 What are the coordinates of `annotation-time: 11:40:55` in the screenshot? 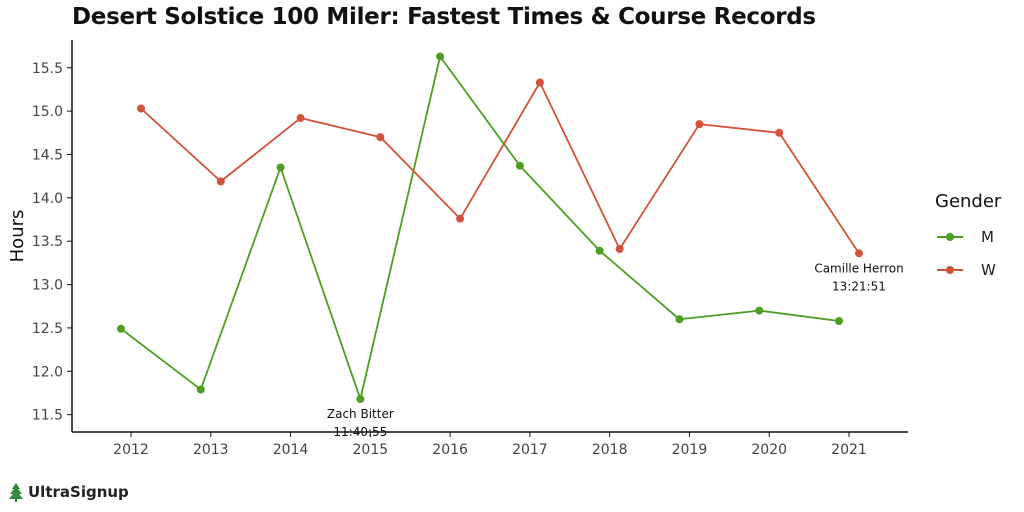 It's located at (360, 432).